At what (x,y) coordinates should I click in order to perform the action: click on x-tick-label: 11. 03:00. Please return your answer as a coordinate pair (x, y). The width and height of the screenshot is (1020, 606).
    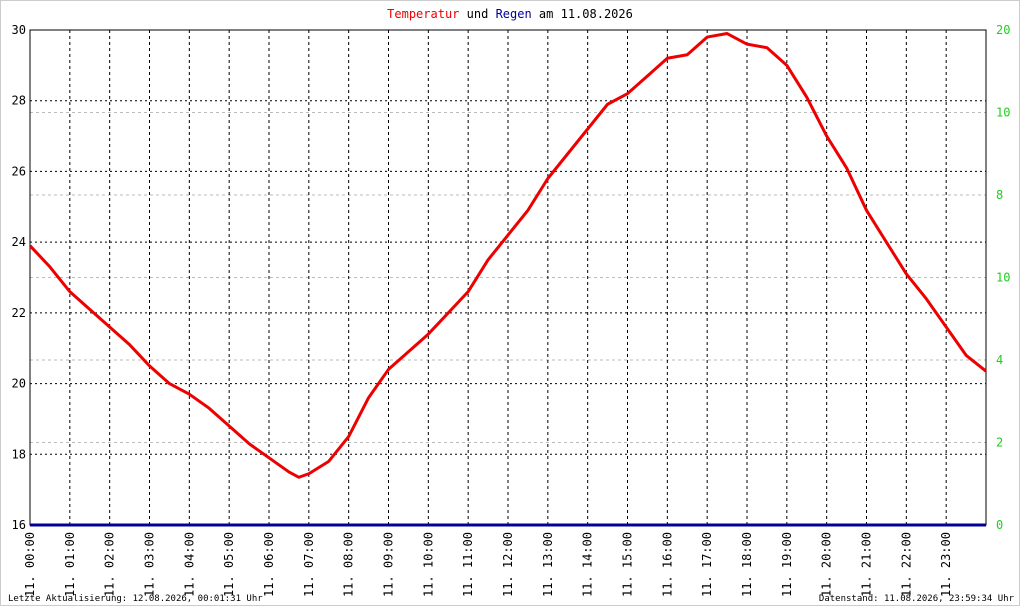
    Looking at the image, I should click on (150, 564).